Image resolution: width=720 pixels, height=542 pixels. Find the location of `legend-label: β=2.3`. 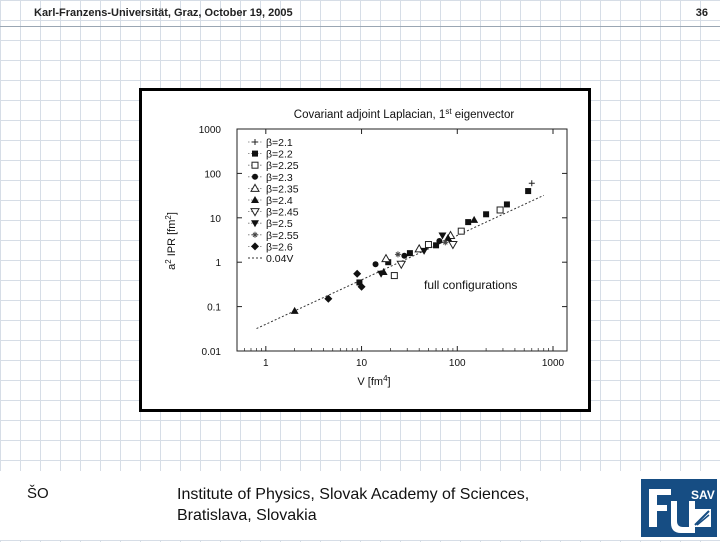

legend-label: β=2.3 is located at coordinates (279, 178).